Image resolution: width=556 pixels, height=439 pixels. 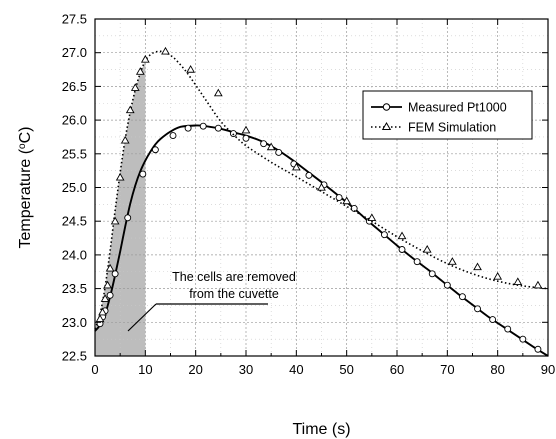 I want to click on y-tick-label: 27.5, so click(x=74, y=19).